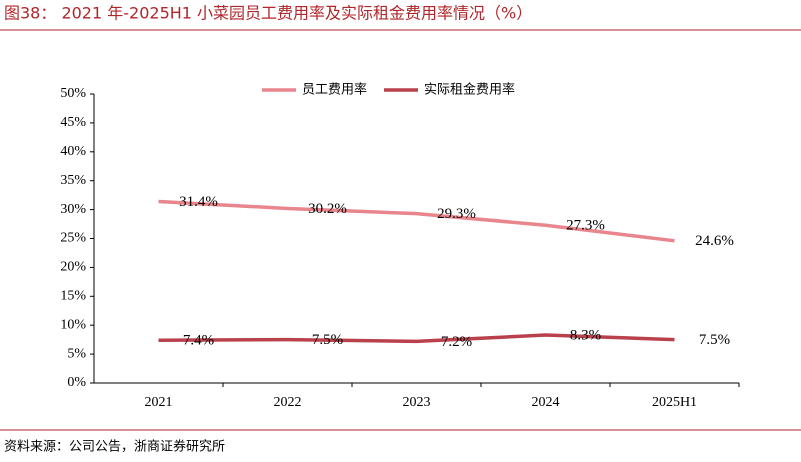 Image resolution: width=801 pixels, height=462 pixels. What do you see at coordinates (469, 90) in the screenshot?
I see `legend-label: 实际租金费用率` at bounding box center [469, 90].